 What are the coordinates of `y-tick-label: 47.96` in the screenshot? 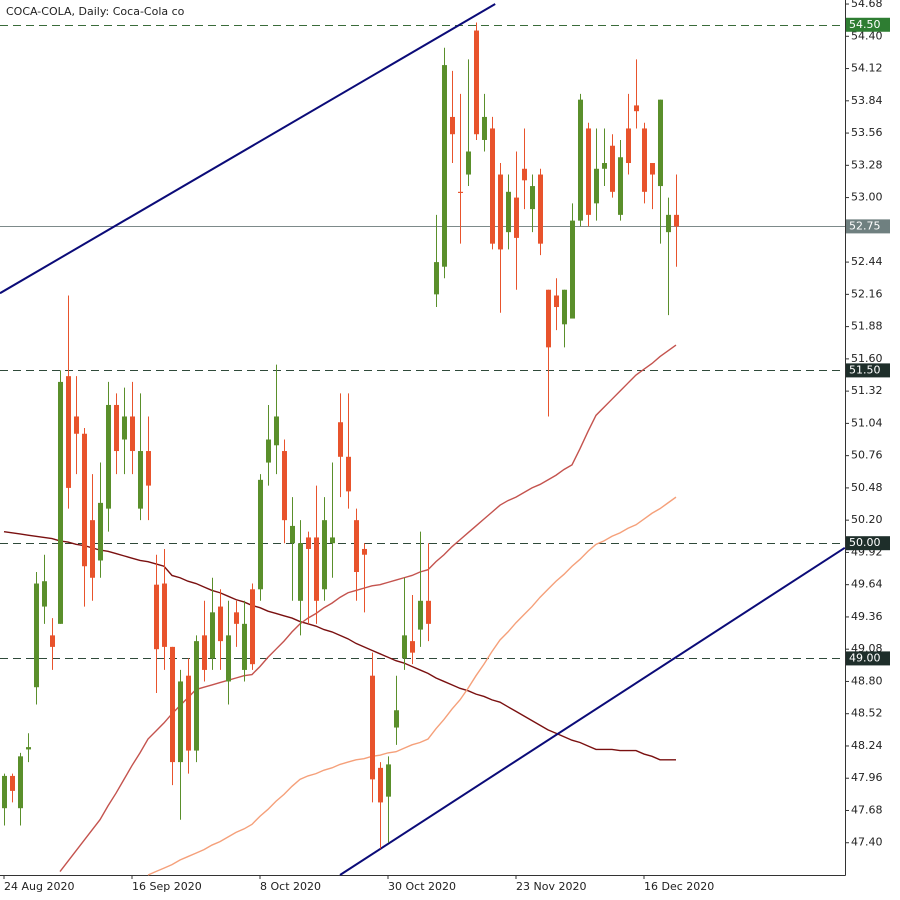 It's located at (867, 777).